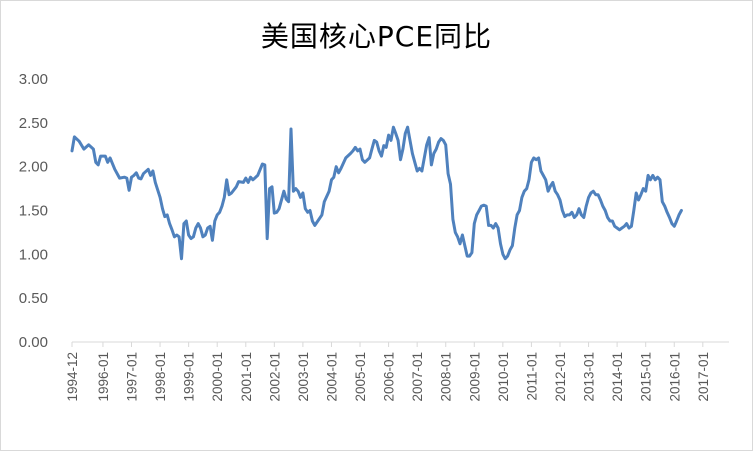 The width and height of the screenshot is (753, 452). What do you see at coordinates (303, 377) in the screenshot?
I see `x-tick-label: 2003-01` at bounding box center [303, 377].